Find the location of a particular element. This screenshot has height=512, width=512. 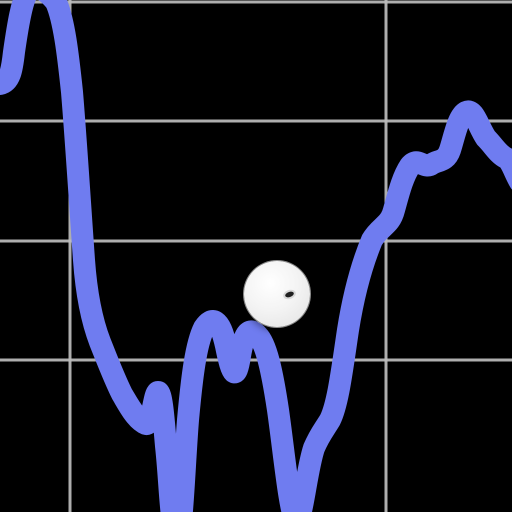

ball-mark-icon is located at coordinates (289, 294).